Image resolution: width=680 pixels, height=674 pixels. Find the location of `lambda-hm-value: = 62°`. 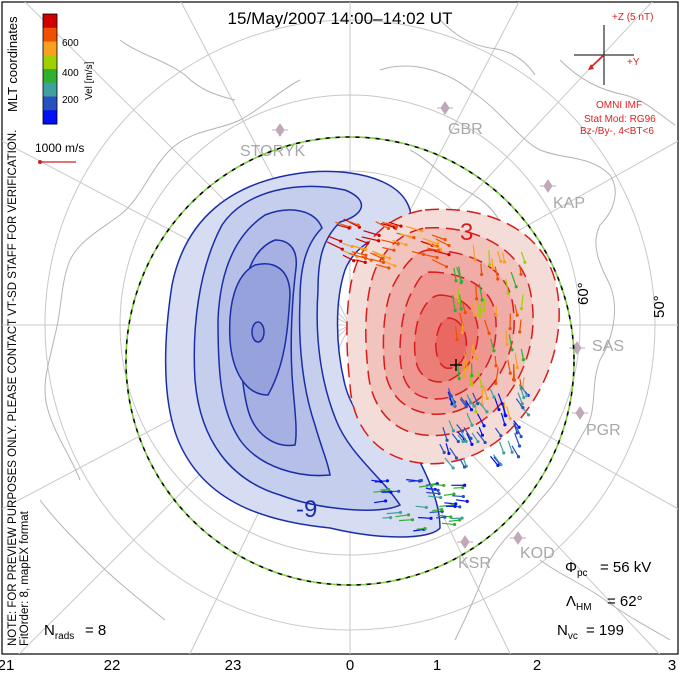

lambda-hm-value: = 62° is located at coordinates (625, 601).